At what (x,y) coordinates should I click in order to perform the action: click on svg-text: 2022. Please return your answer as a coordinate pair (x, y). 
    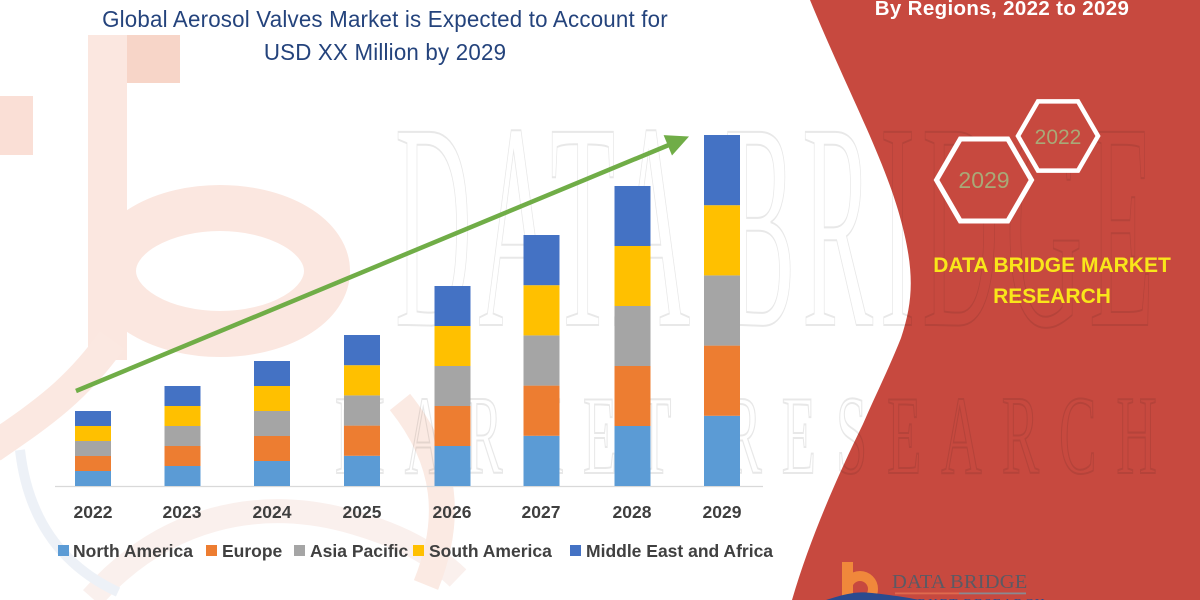
    Looking at the image, I should click on (1058, 137).